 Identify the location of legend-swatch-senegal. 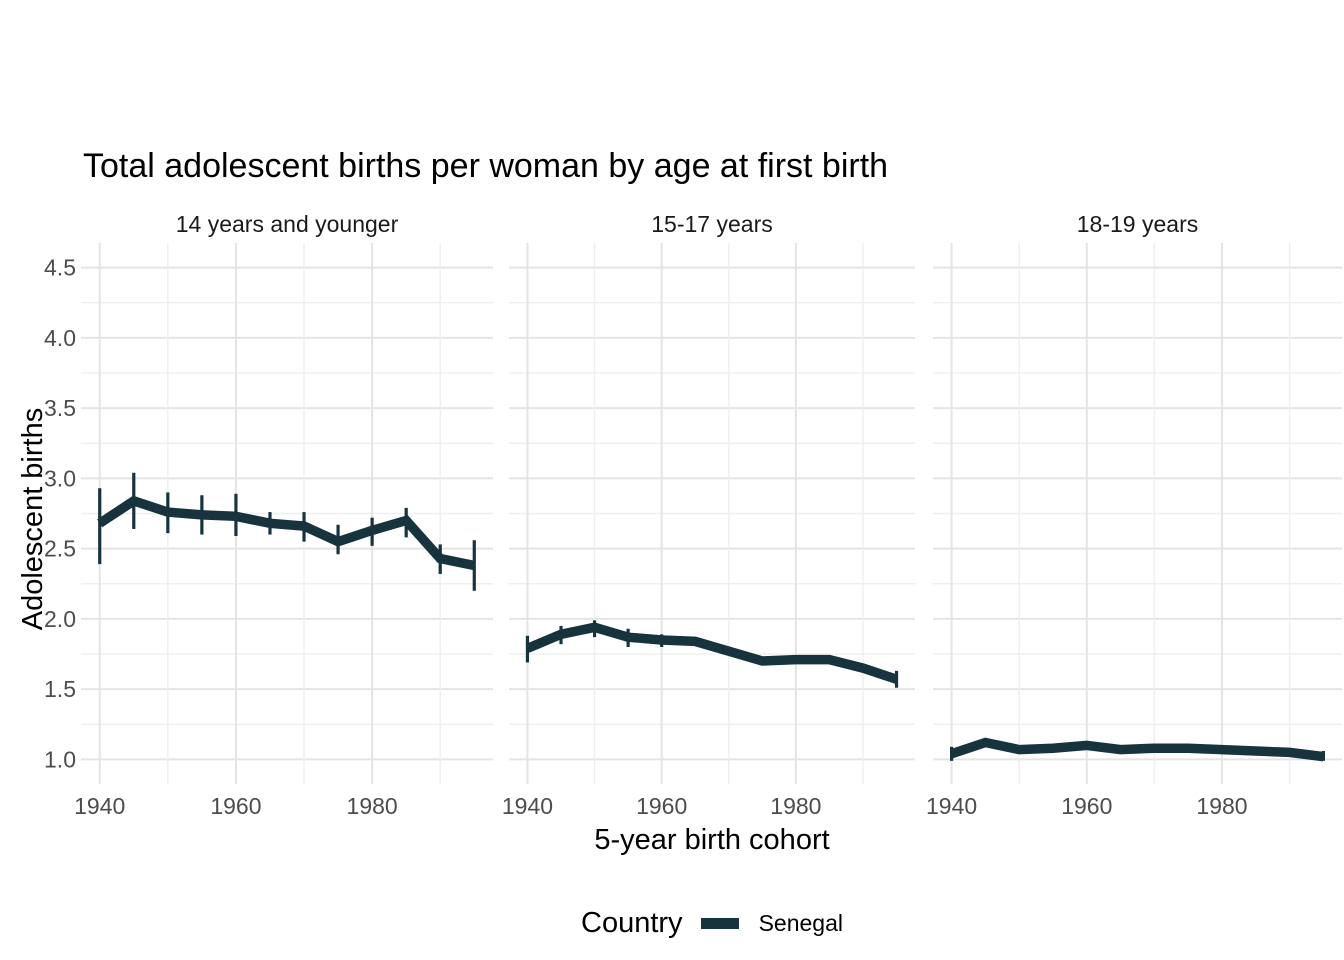
(719, 923).